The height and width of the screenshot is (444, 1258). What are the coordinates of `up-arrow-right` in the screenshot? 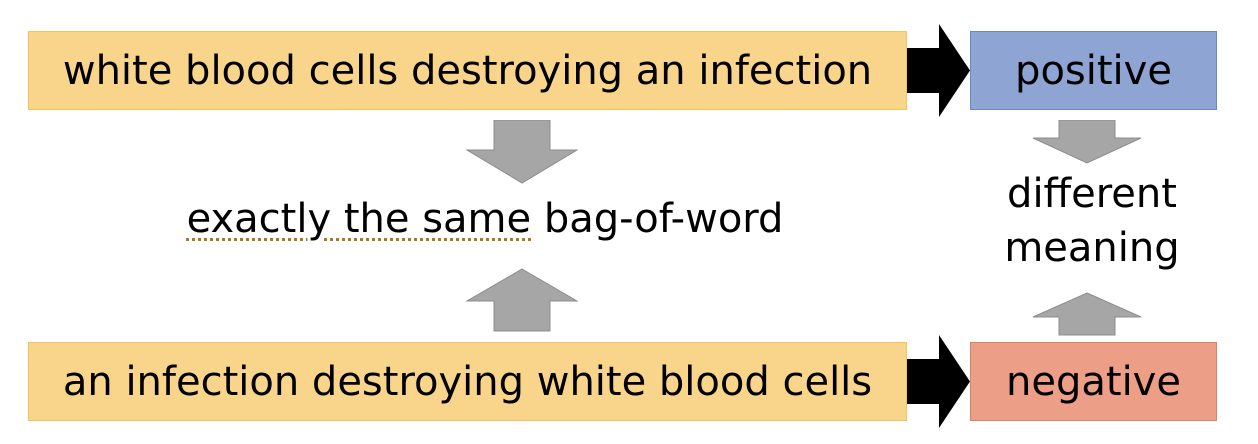 It's located at (1087, 314).